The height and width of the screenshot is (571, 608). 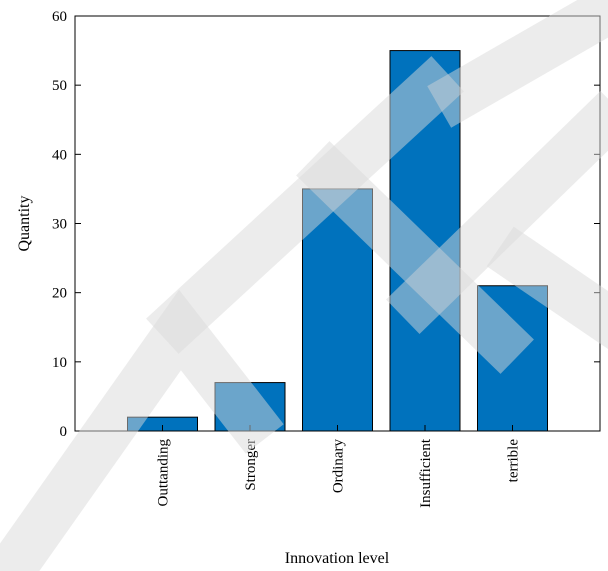 What do you see at coordinates (512, 358) in the screenshot?
I see `bar-terrible` at bounding box center [512, 358].